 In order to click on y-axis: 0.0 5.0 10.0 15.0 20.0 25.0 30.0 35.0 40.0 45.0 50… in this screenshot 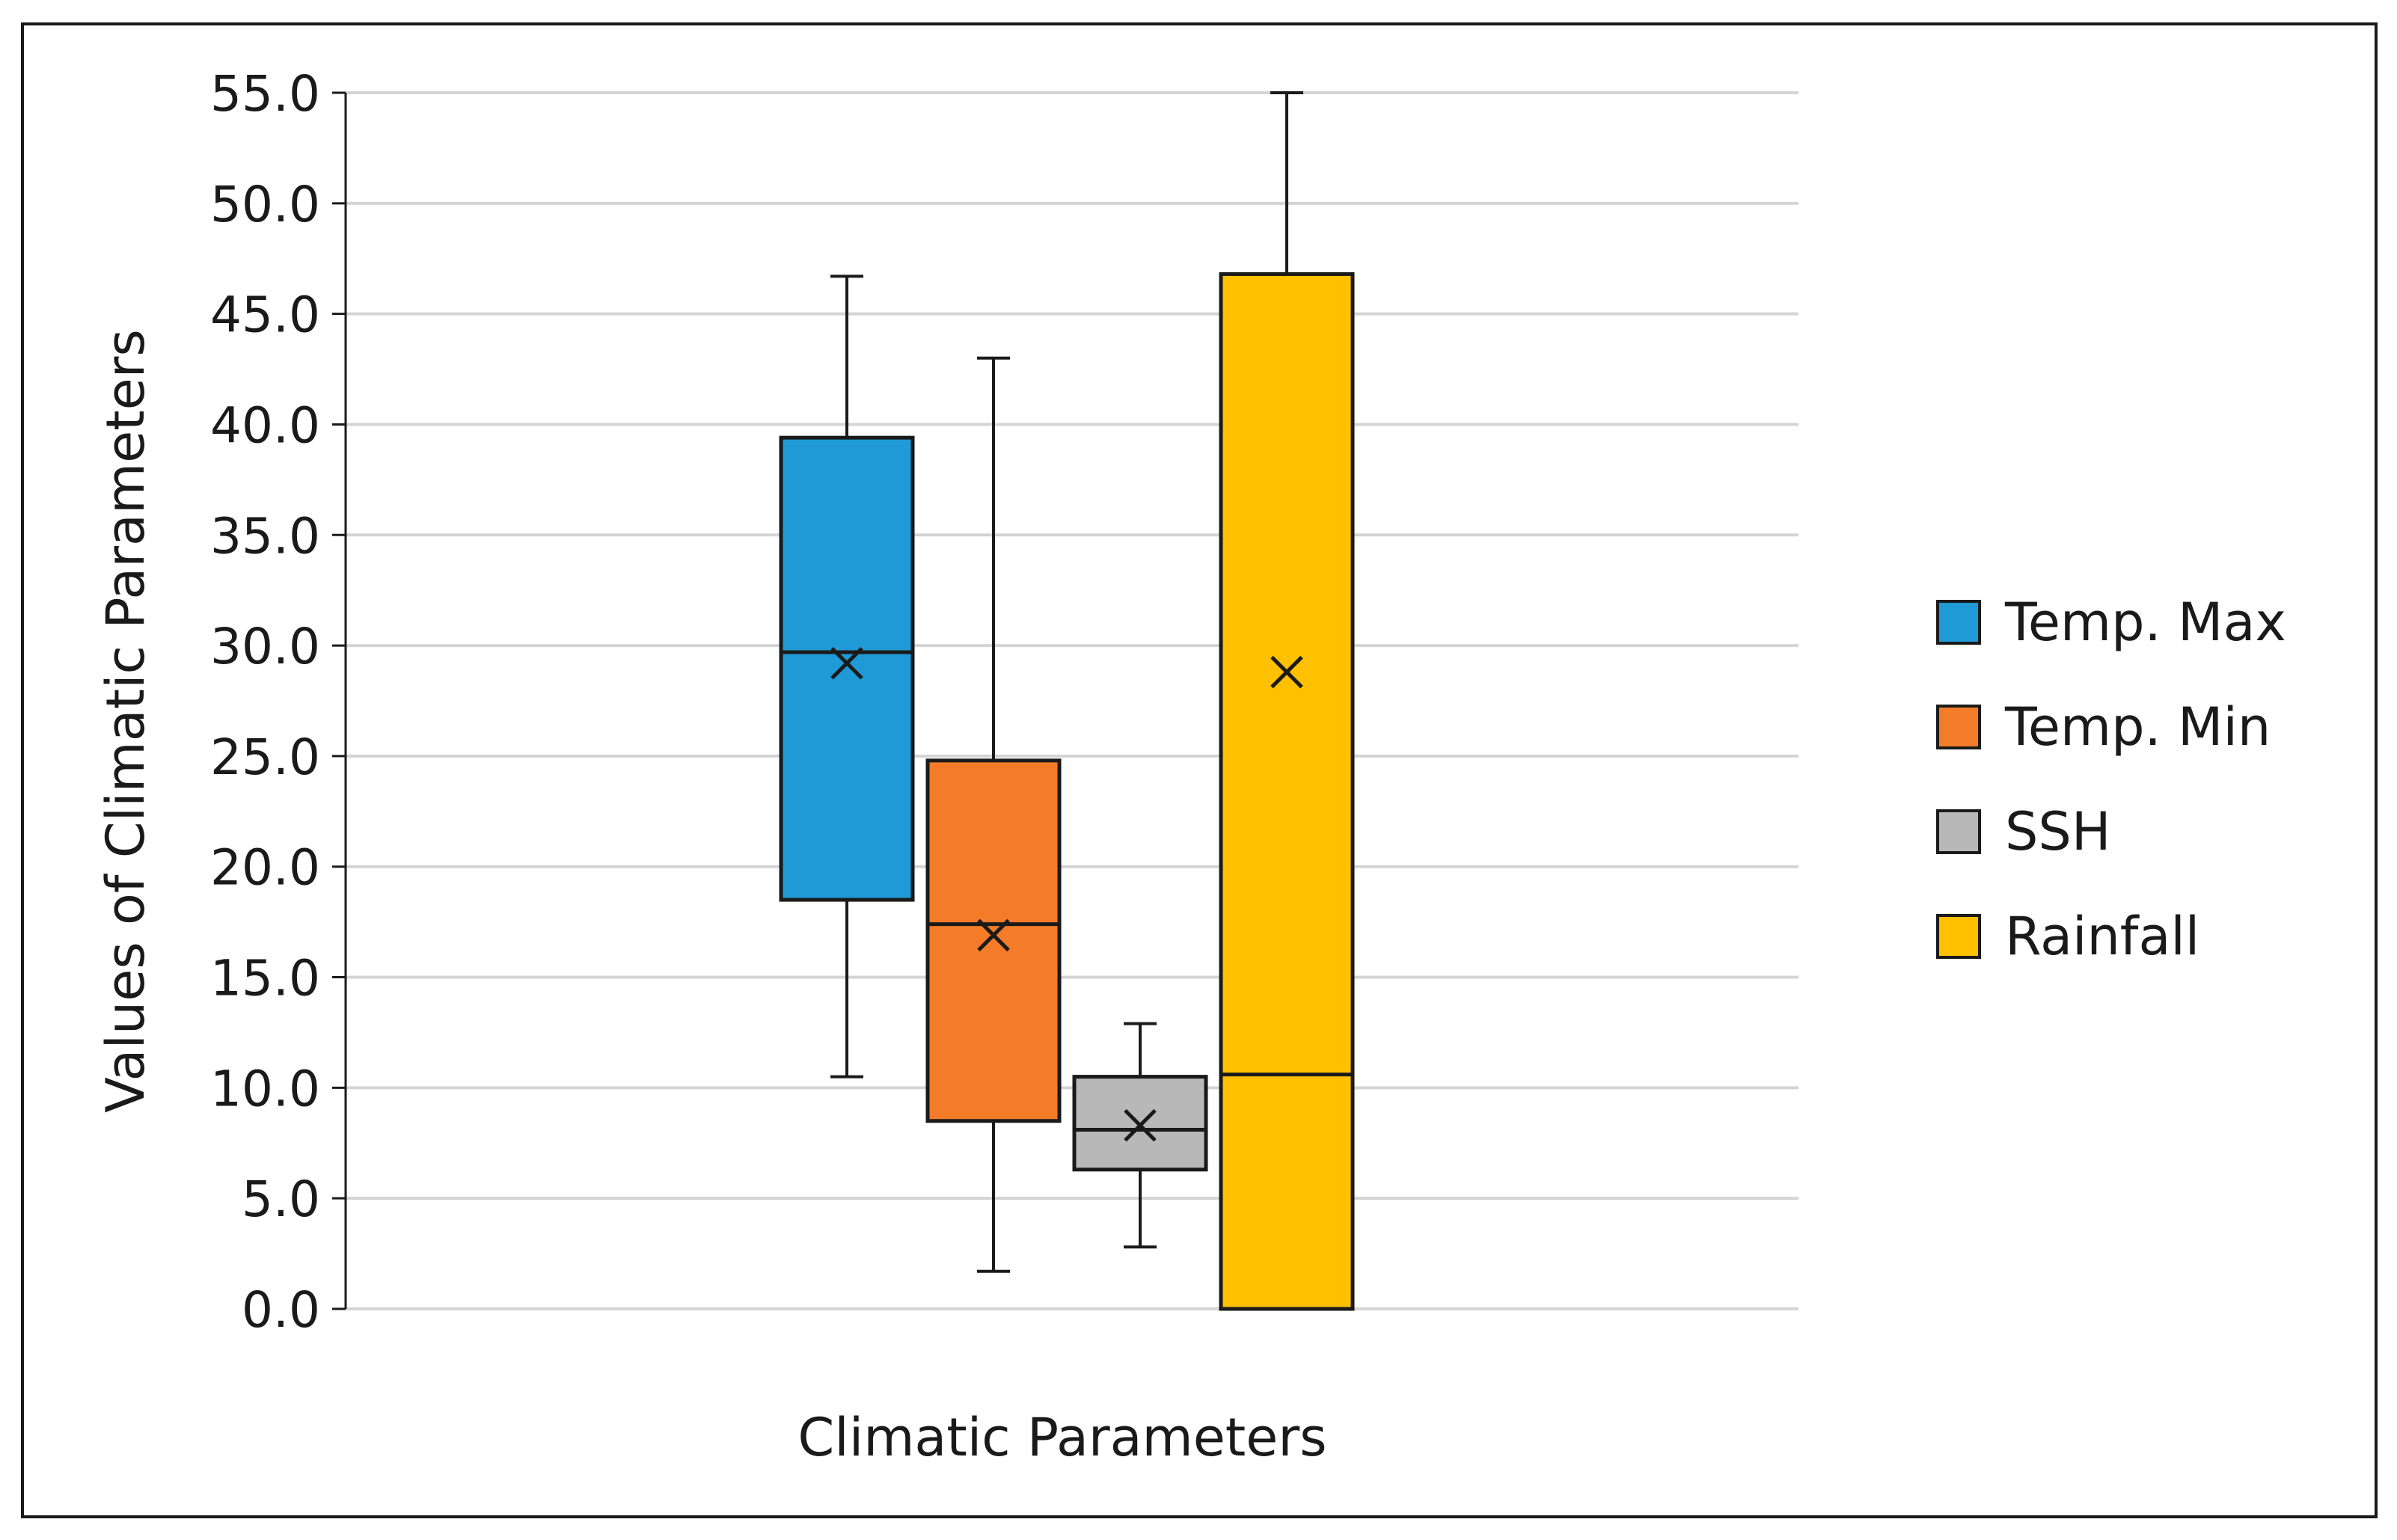, I will do `click(278, 702)`.